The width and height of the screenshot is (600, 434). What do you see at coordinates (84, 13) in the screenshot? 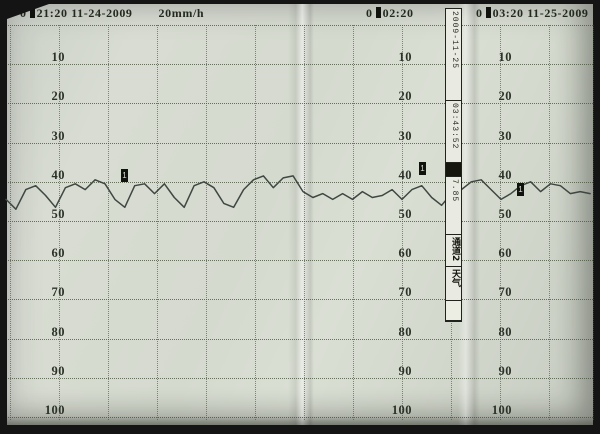
I see `timestamp-left: 21:20 11-24-2009` at bounding box center [84, 13].